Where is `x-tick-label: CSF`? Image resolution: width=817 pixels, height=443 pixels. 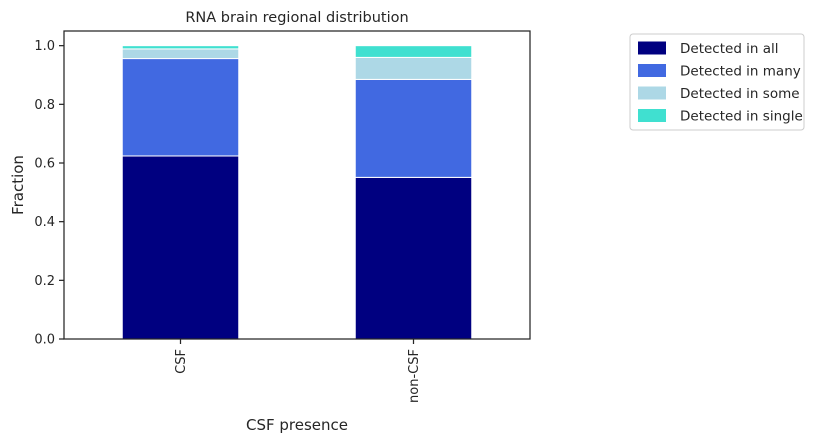
x-tick-label: CSF is located at coordinates (181, 361).